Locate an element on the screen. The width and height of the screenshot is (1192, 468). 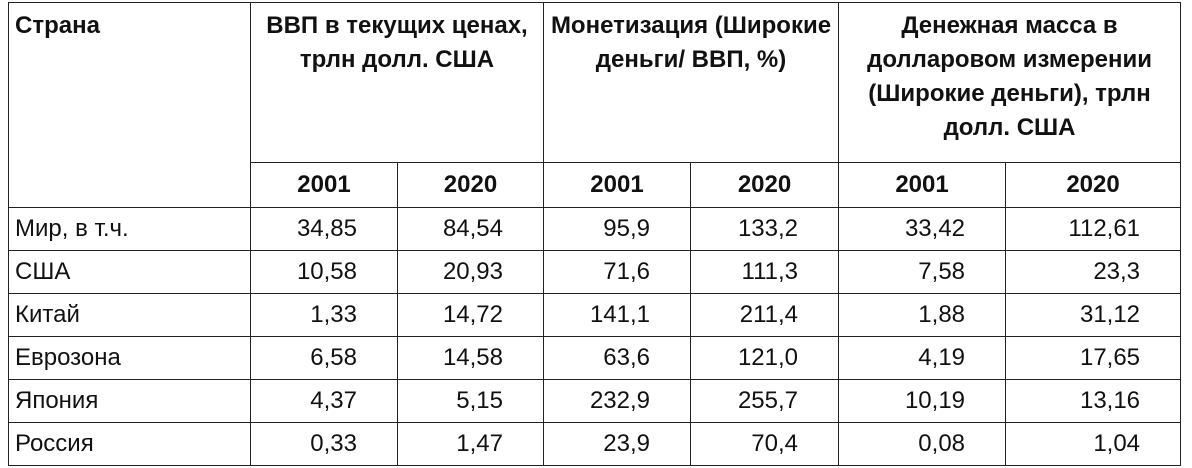
cell: 0,33 is located at coordinates (324, 444).